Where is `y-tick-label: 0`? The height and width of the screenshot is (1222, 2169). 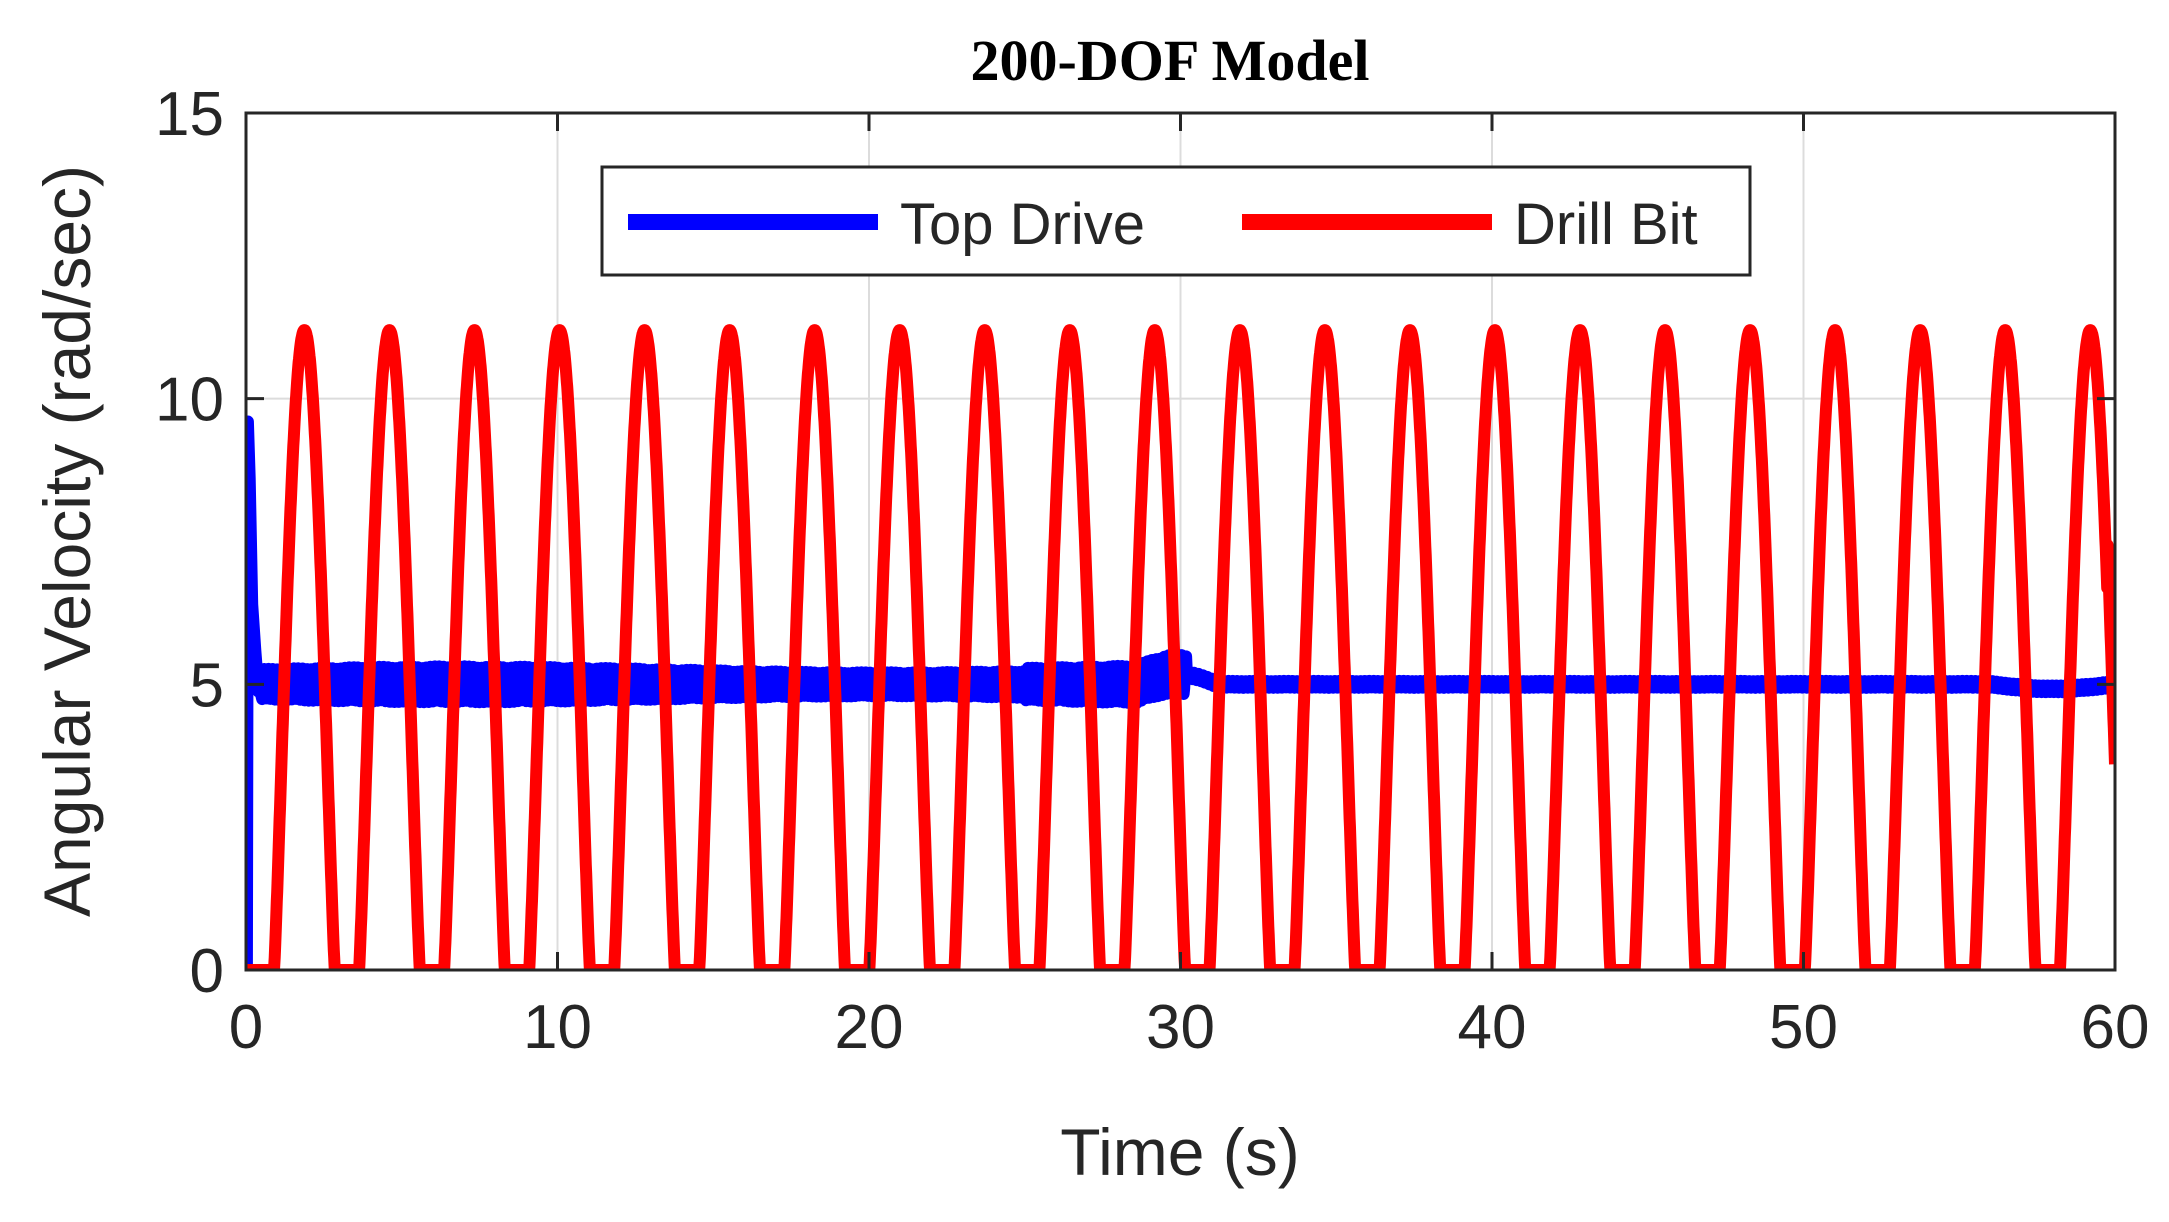 y-tick-label: 0 is located at coordinates (207, 971).